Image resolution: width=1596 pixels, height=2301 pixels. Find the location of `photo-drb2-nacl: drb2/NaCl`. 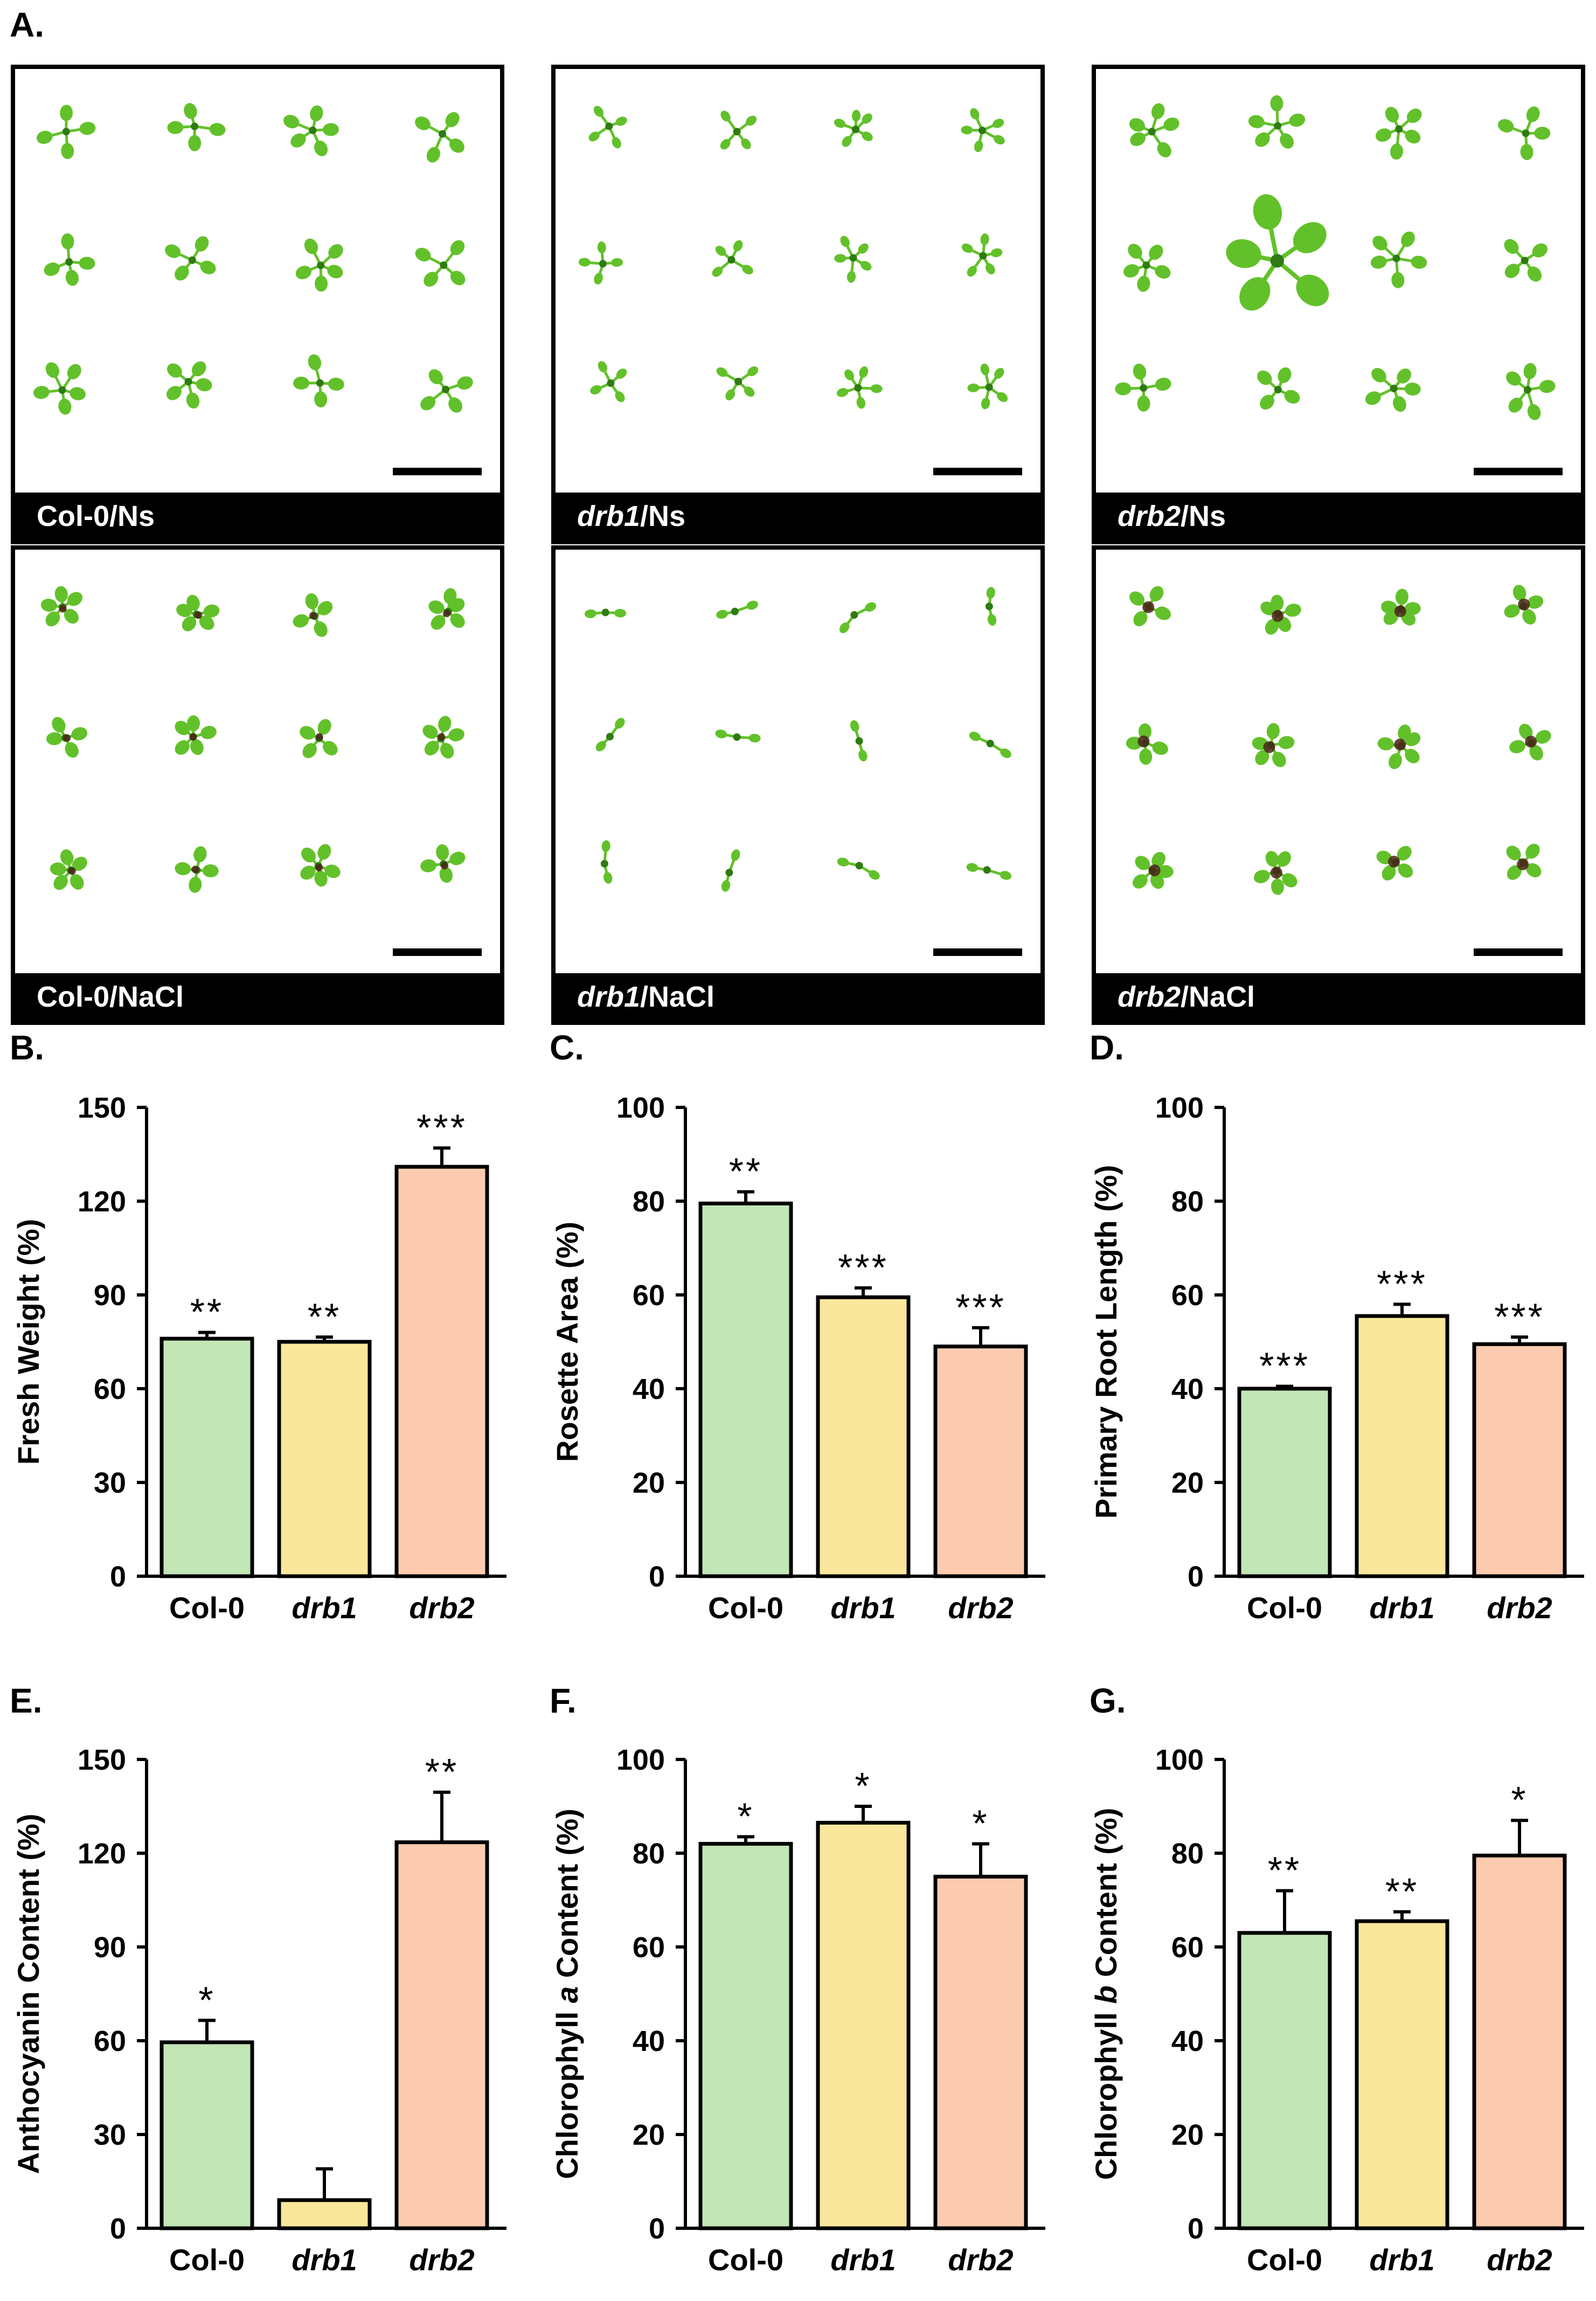

photo-drb2-nacl: drb2/NaCl is located at coordinates (1338, 785).